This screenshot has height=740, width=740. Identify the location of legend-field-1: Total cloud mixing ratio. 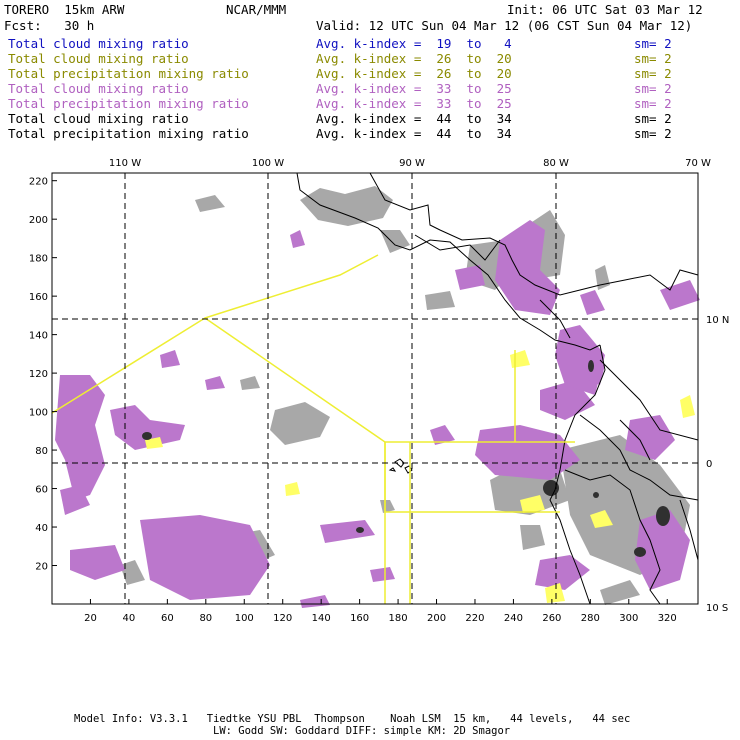
(98, 58).